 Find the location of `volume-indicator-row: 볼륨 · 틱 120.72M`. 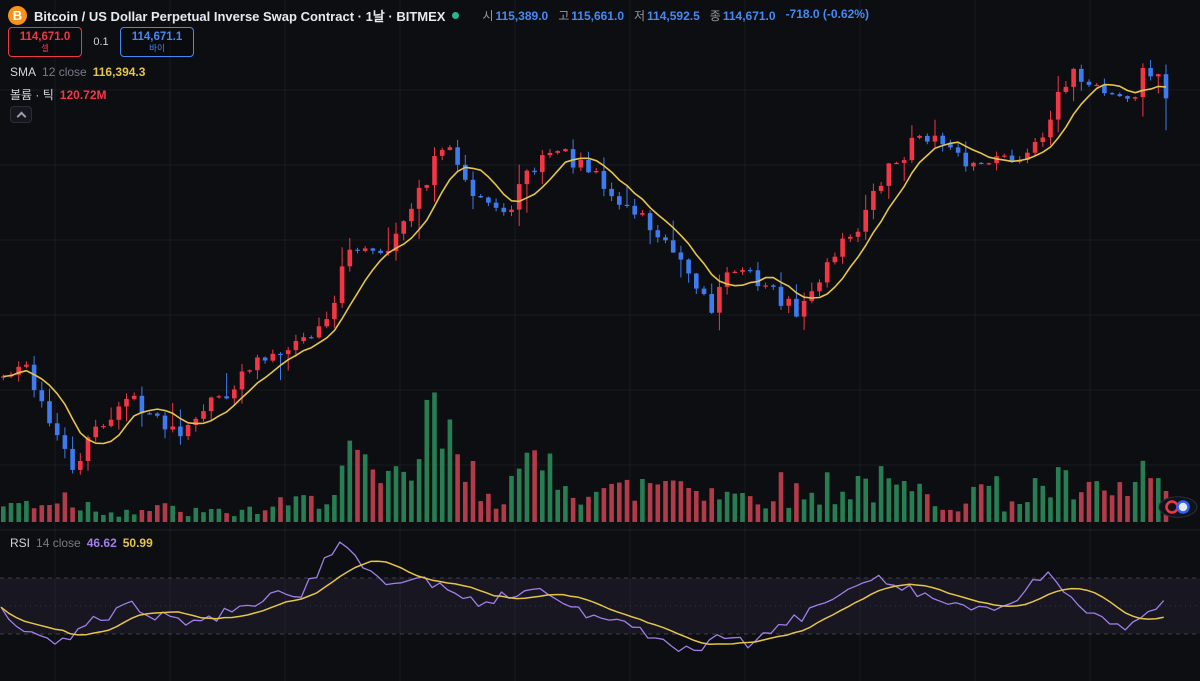

volume-indicator-row: 볼륨 · 틱 120.72M is located at coordinates (58, 94).